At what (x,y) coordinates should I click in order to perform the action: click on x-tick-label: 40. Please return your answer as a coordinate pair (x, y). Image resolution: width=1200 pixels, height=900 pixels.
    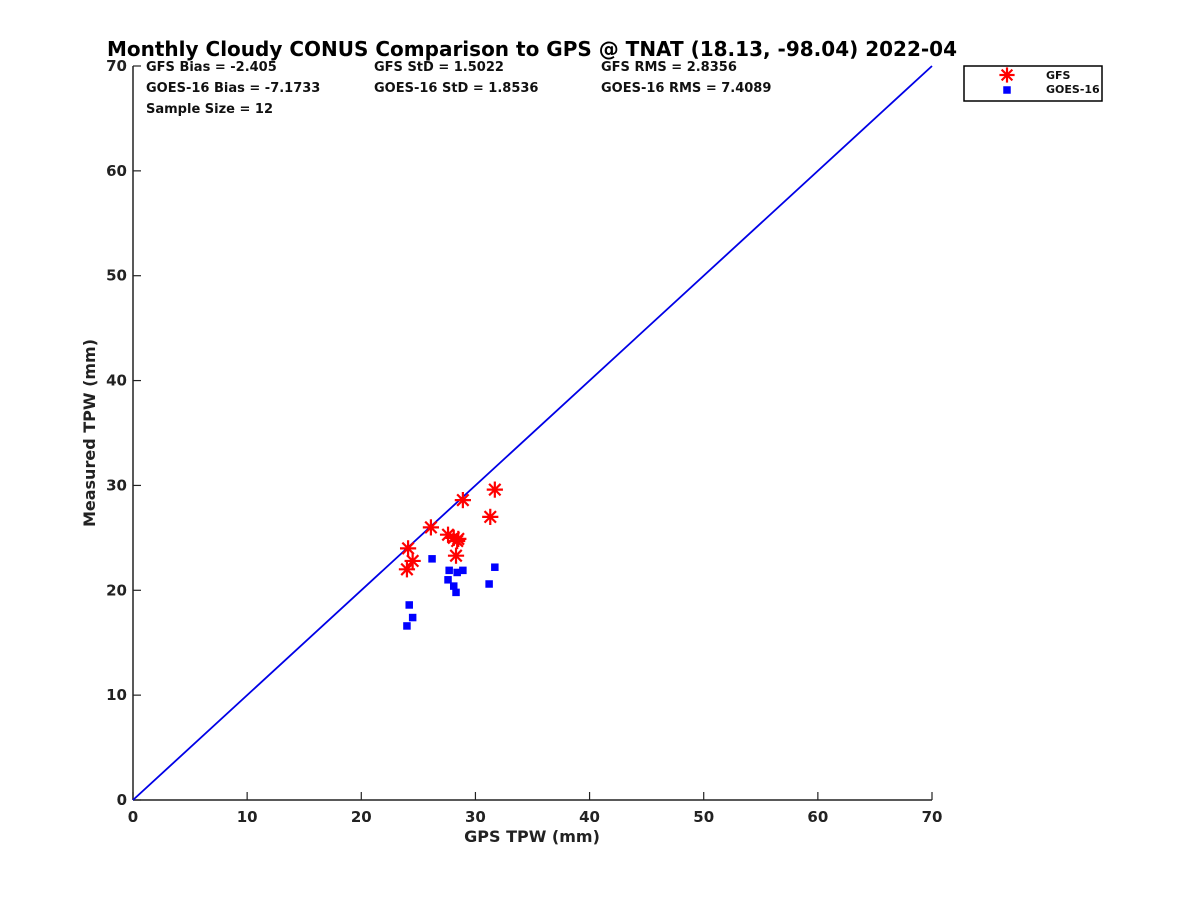
    Looking at the image, I should click on (589, 817).